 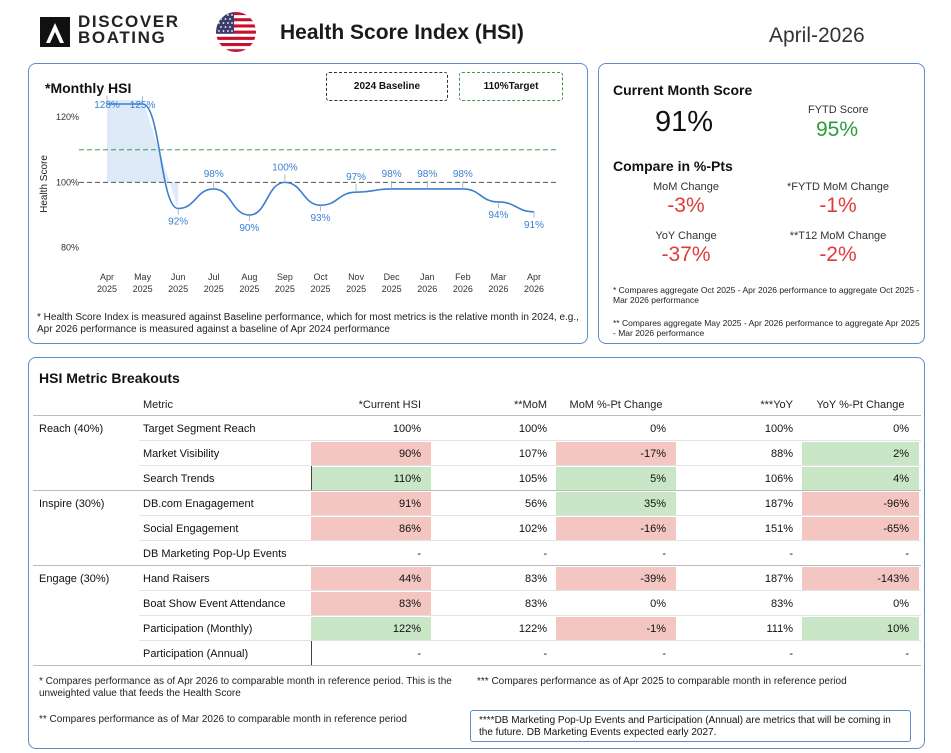 What do you see at coordinates (535, 603) in the screenshot?
I see `row-mom: 83%` at bounding box center [535, 603].